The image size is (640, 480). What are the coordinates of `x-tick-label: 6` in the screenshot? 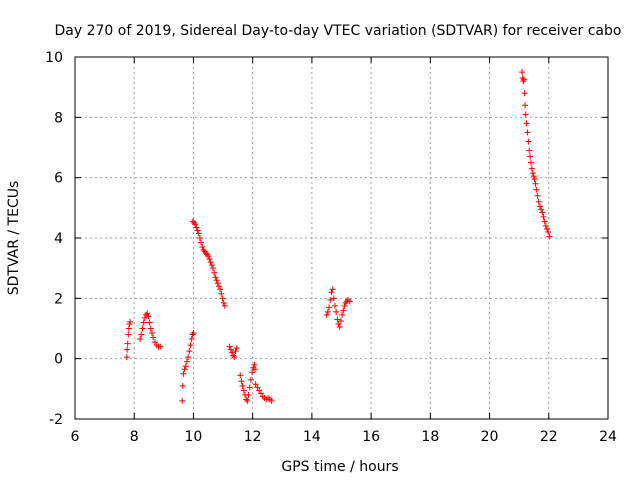 It's located at (75, 437).